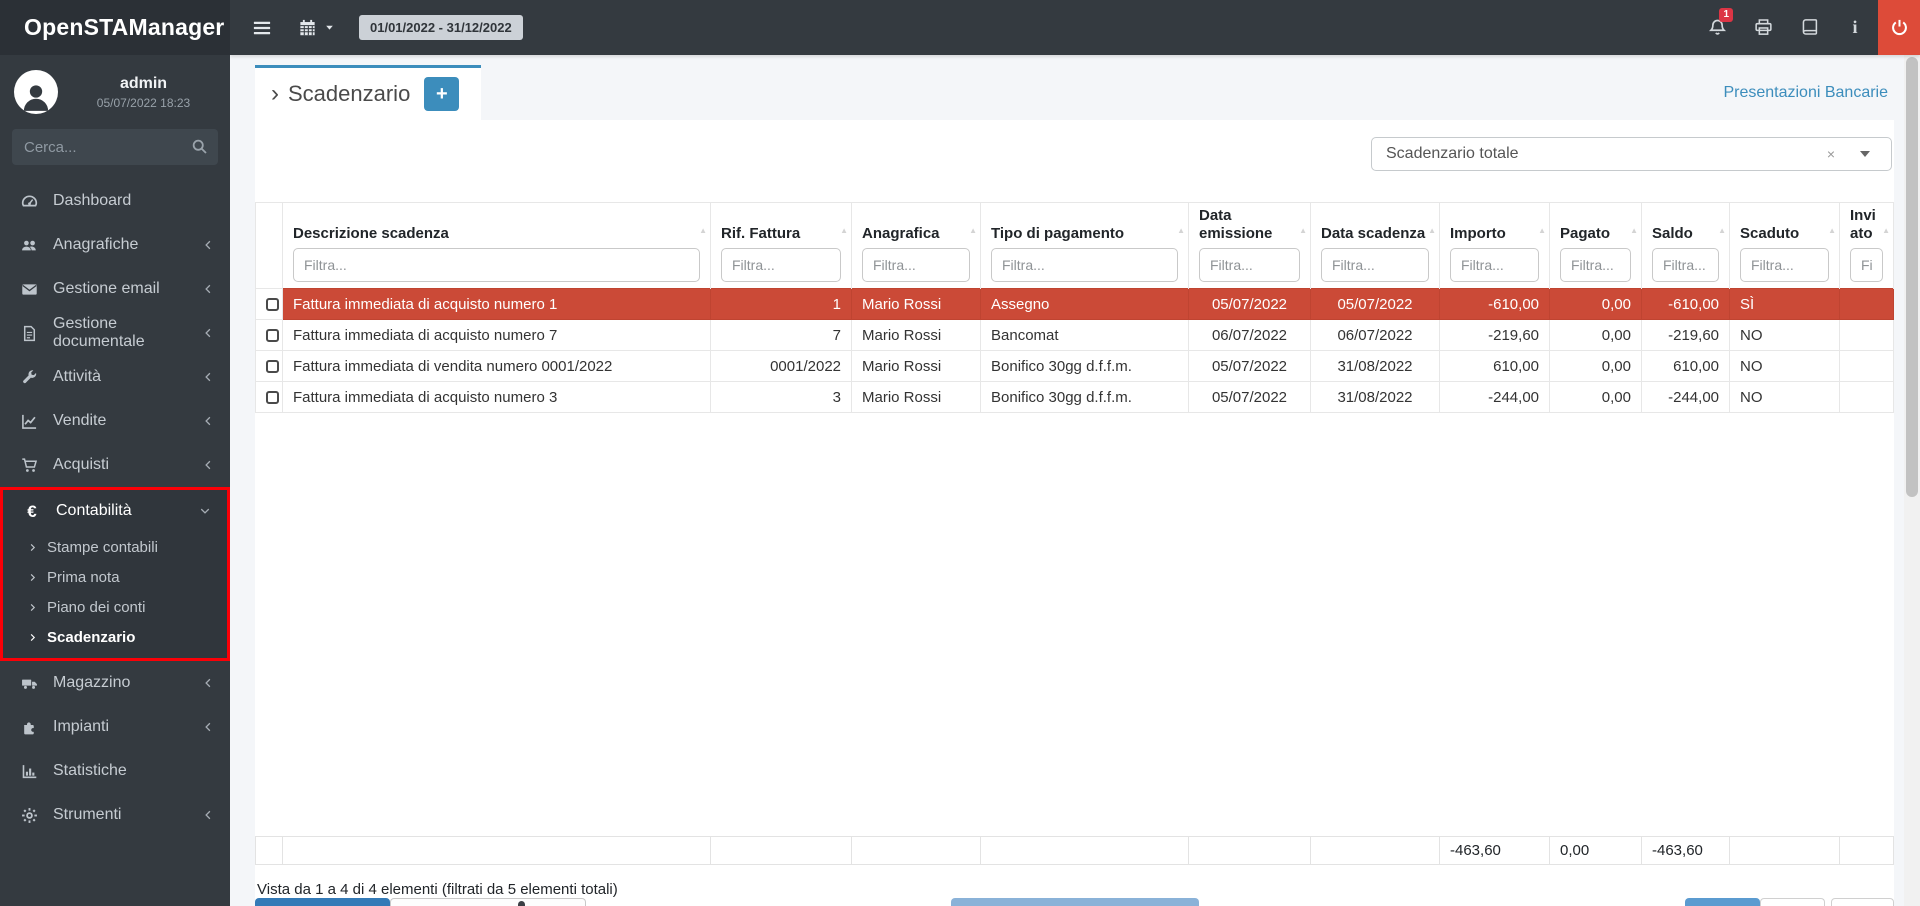  I want to click on header-tipo-pagamento: Tipo di pagamento ▲, so click(1084, 245).